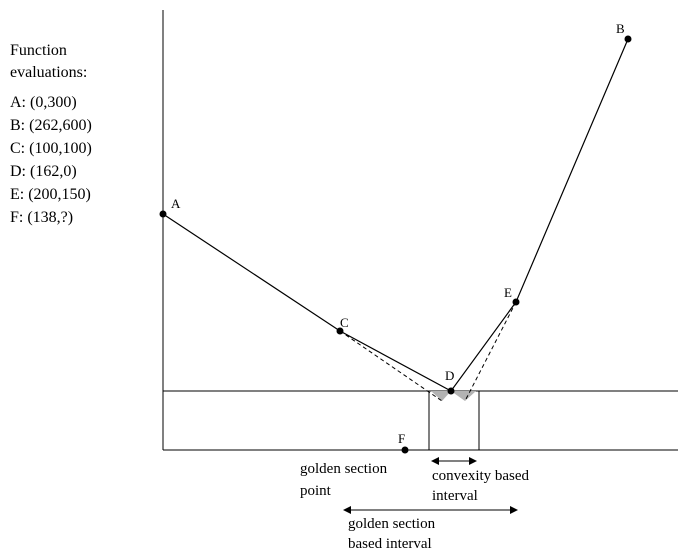 Image resolution: width=678 pixels, height=552 pixels. I want to click on legend-entry: F: (138,?), so click(41, 217).